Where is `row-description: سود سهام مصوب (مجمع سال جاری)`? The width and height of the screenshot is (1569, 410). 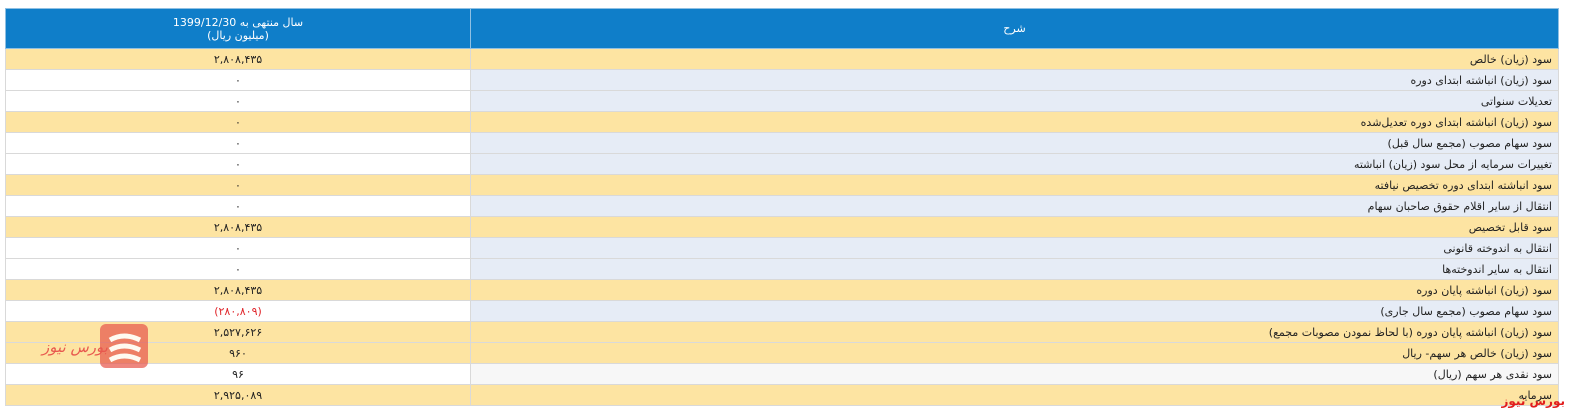 row-description: سود سهام مصوب (مجمع سال جاری) is located at coordinates (1014, 311).